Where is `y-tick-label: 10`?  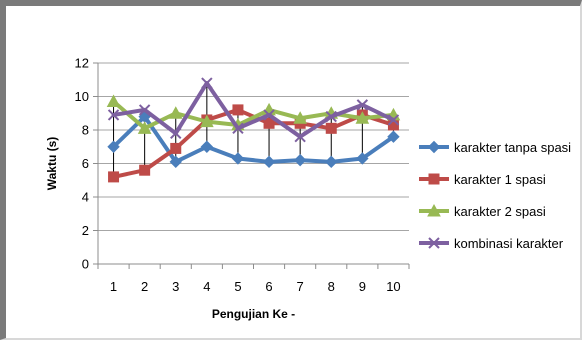
y-tick-label: 10 is located at coordinates (82, 96).